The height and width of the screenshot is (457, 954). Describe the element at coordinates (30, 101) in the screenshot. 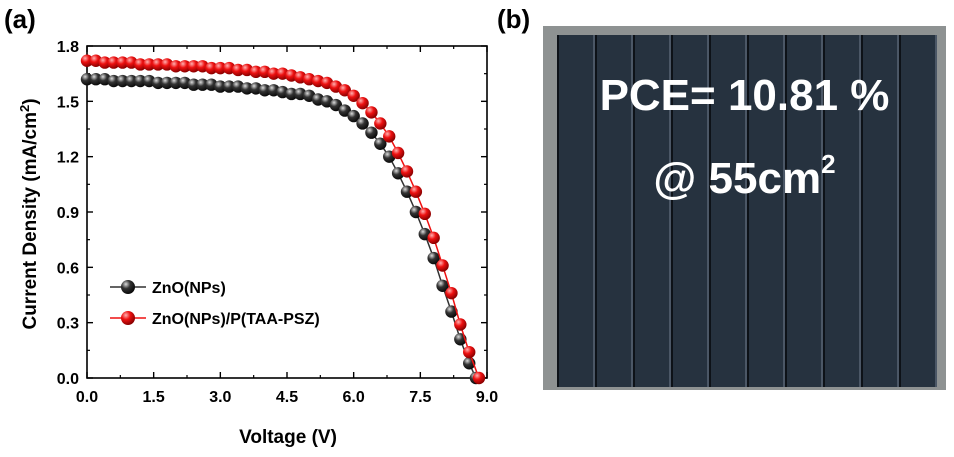

I see `y-axis-label-close: )` at that location.